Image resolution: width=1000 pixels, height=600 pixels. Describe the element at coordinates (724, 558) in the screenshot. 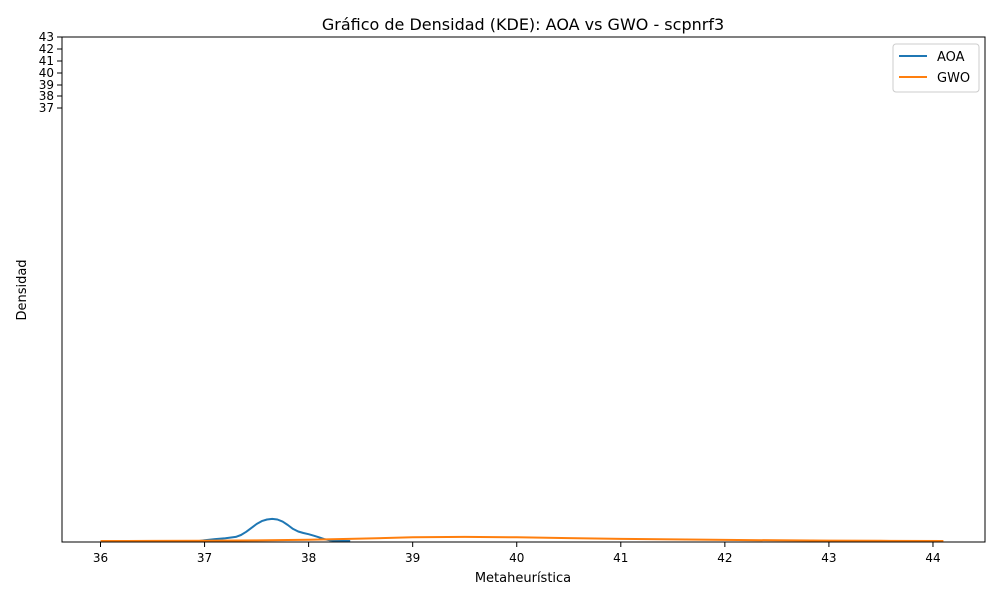

I see `x-tick-label: 42` at that location.